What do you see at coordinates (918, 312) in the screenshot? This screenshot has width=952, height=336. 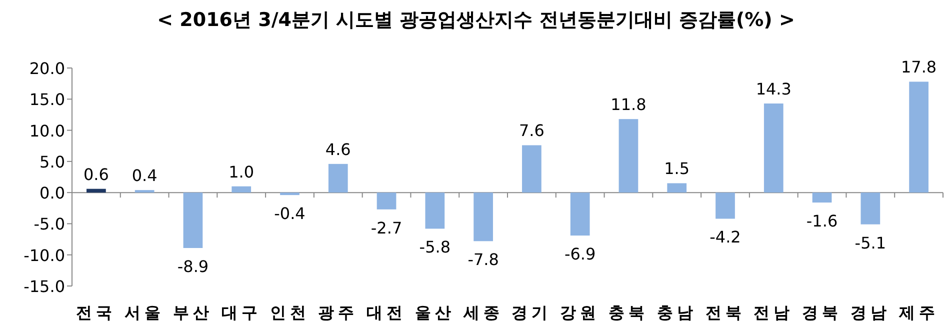 I see `x-tick-label: 제주` at bounding box center [918, 312].